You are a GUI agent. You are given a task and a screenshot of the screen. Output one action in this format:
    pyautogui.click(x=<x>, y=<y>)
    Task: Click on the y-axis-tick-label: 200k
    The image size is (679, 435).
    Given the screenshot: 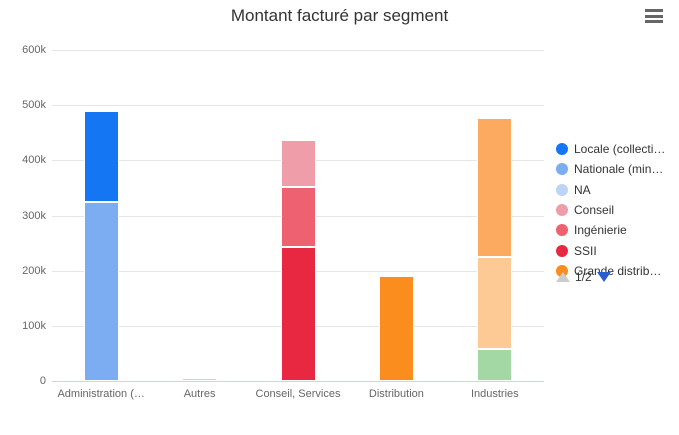 What is the action you would take?
    pyautogui.click(x=34, y=270)
    